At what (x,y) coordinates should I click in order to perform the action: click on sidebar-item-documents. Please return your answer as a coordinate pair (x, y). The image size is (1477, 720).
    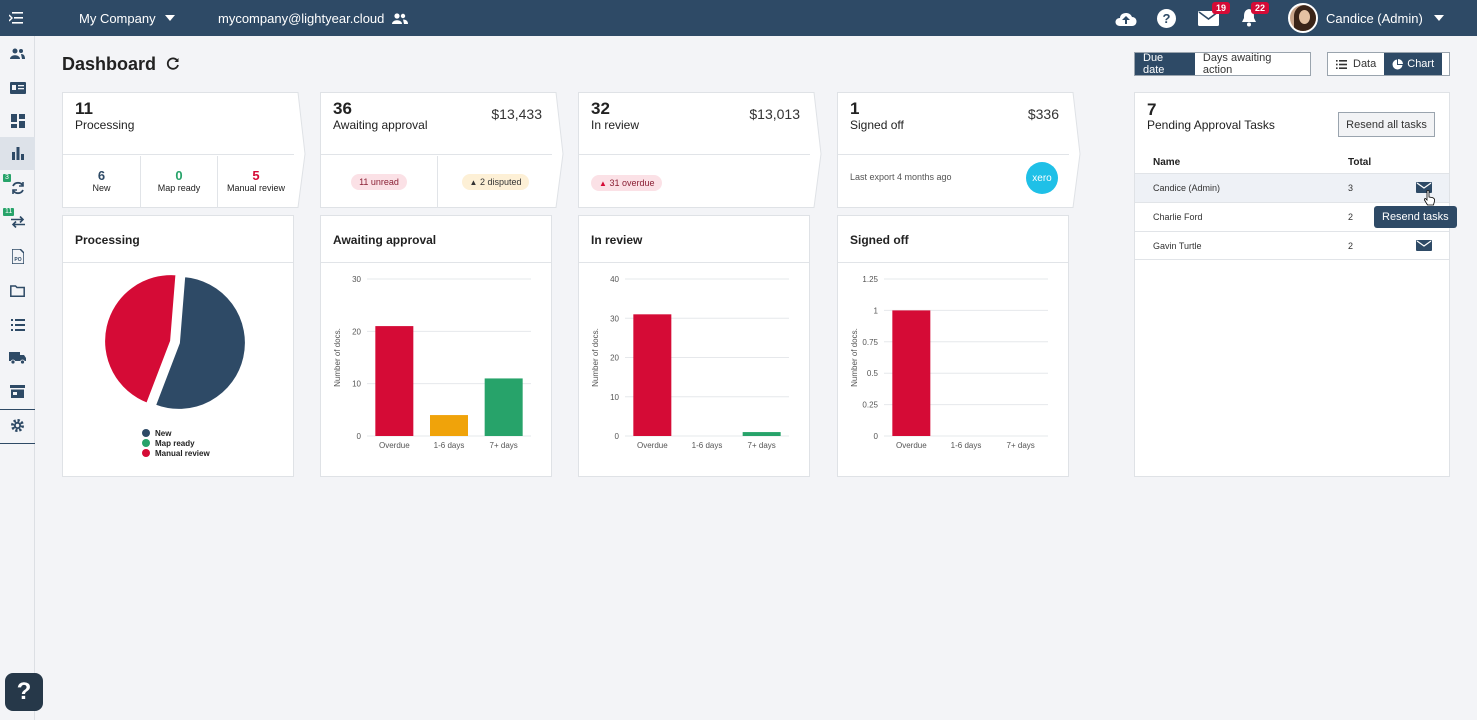
    Looking at the image, I should click on (17, 87).